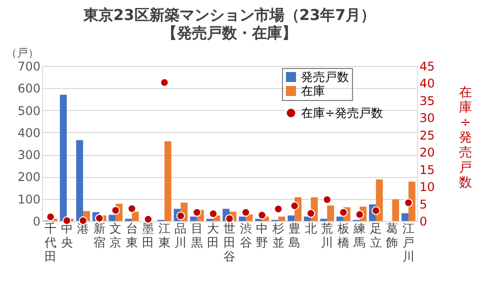 This screenshot has height=295, width=482. Describe the element at coordinates (29, 133) in the screenshot. I see `y-tick-label: 400` at that location.